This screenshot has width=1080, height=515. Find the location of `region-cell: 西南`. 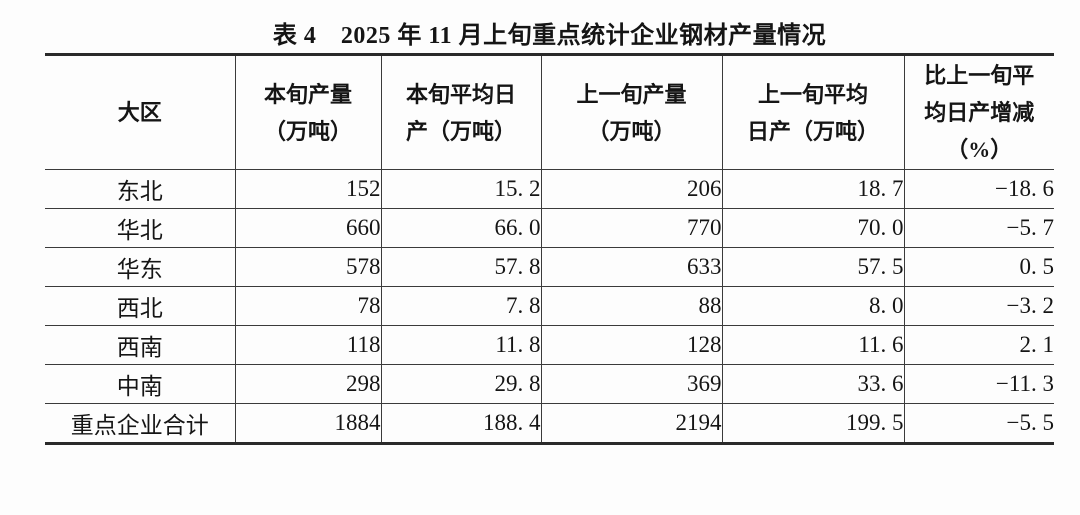

region-cell: 西南 is located at coordinates (139, 347).